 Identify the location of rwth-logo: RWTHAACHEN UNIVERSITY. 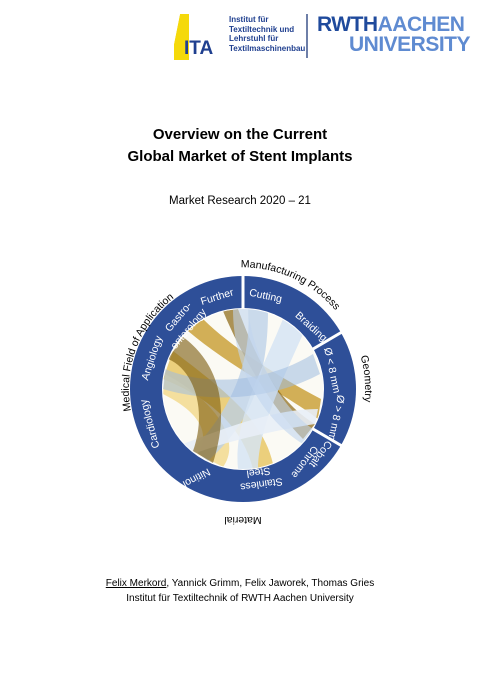
(394, 35).